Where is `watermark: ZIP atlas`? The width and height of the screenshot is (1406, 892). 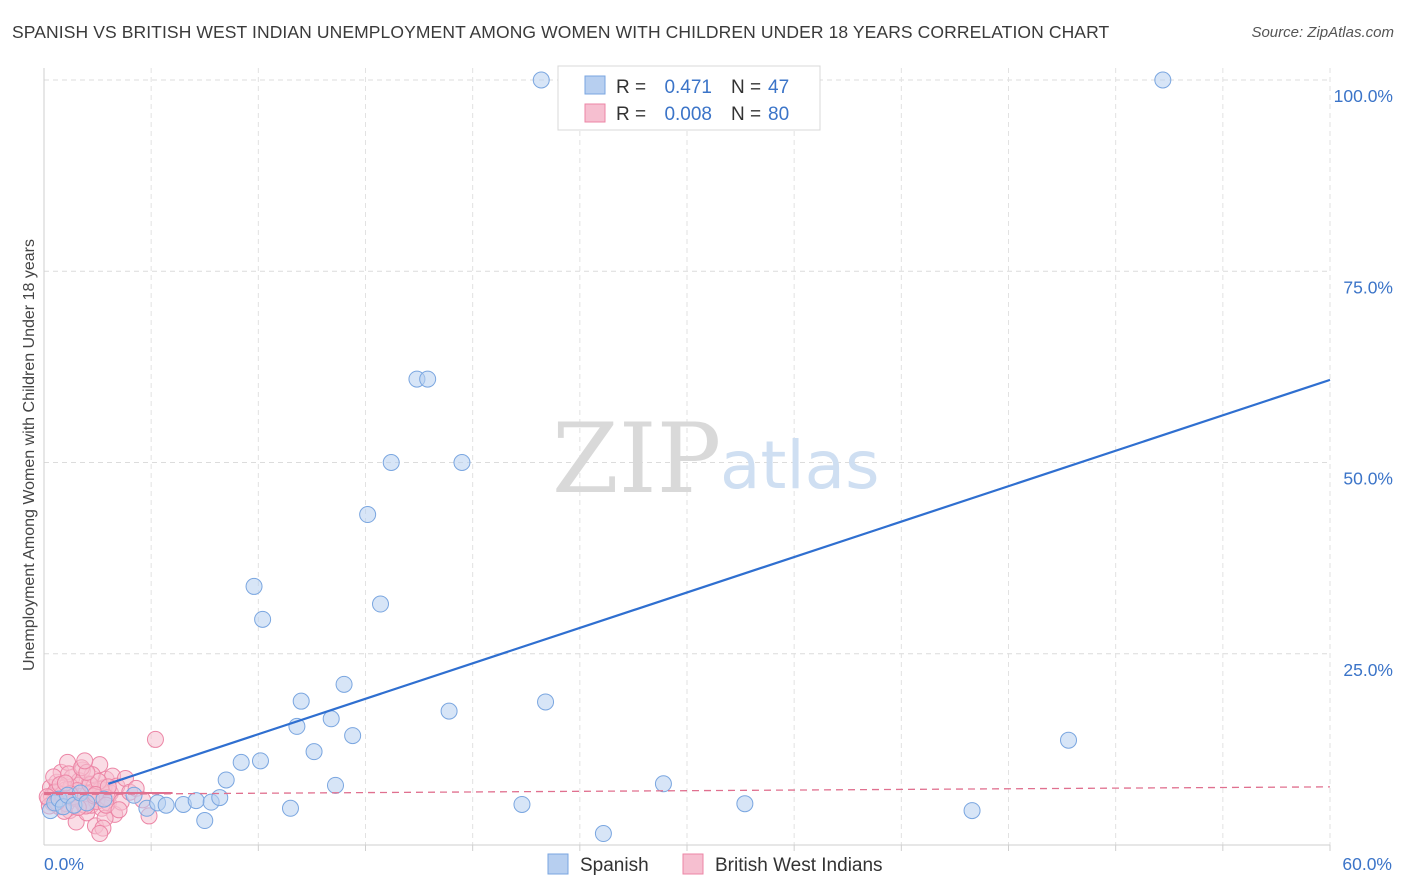
watermark: ZIP atlas is located at coordinates (716, 459).